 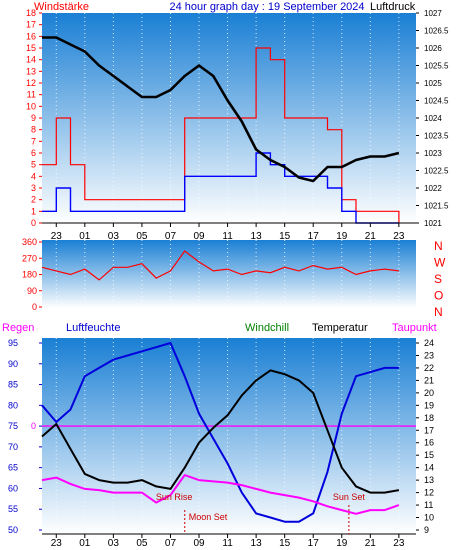 What do you see at coordinates (33, 188) in the screenshot?
I see `left-tick-label: 3` at bounding box center [33, 188].